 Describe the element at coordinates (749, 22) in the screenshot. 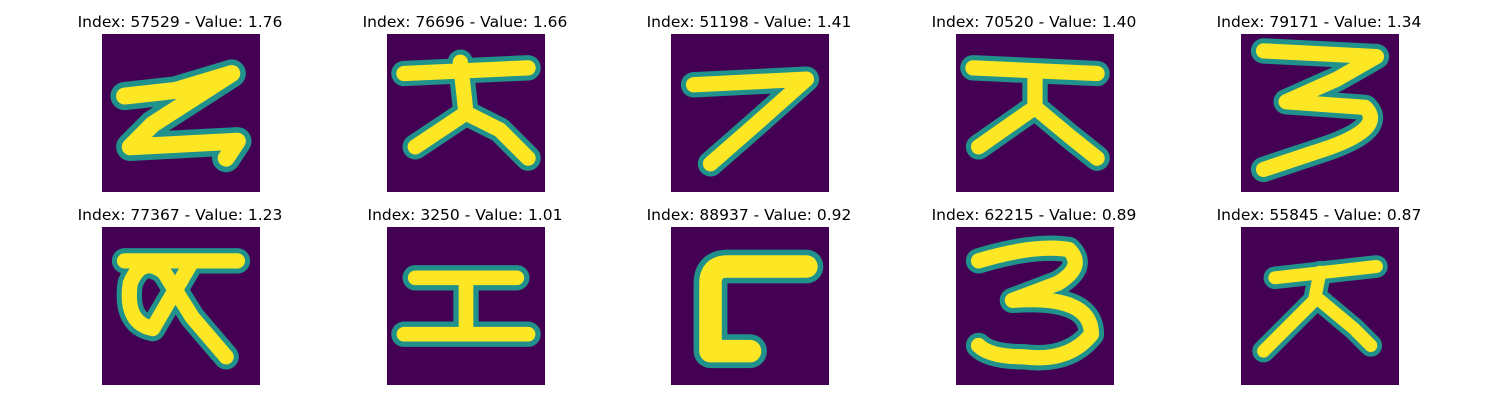

I see `panel-title: Index: 51198 - Value: 1.41` at that location.